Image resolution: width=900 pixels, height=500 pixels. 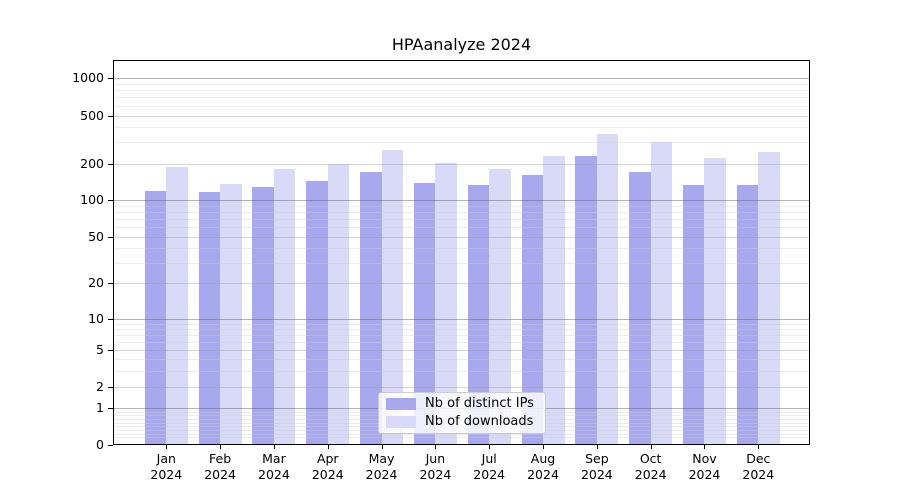 What do you see at coordinates (596, 466) in the screenshot?
I see `x-axis-tick-label: Sep 2024` at bounding box center [596, 466].